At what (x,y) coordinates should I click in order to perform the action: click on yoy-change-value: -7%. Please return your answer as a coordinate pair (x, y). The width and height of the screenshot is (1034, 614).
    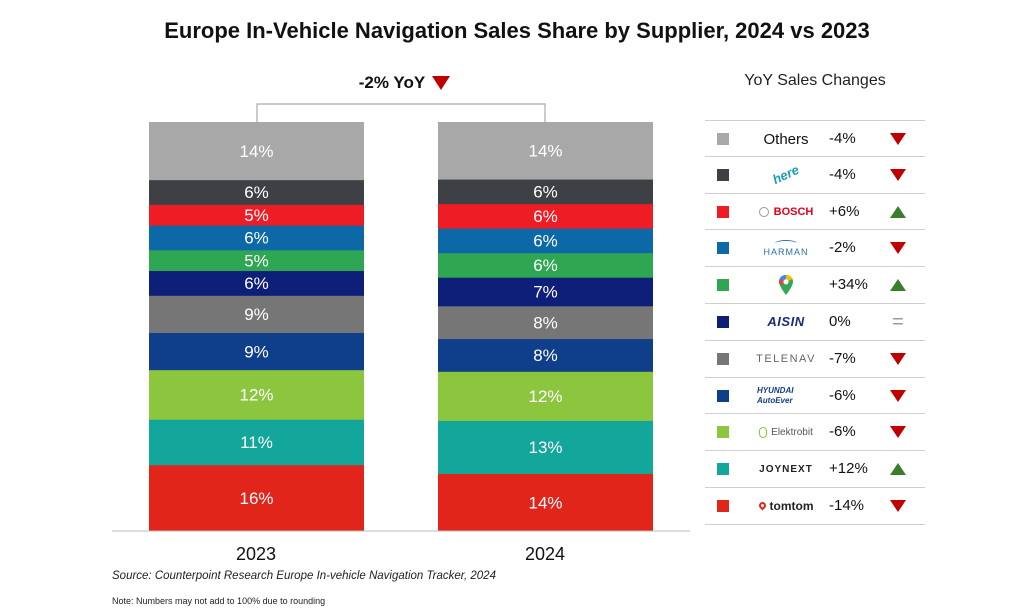
    Looking at the image, I should click on (842, 358).